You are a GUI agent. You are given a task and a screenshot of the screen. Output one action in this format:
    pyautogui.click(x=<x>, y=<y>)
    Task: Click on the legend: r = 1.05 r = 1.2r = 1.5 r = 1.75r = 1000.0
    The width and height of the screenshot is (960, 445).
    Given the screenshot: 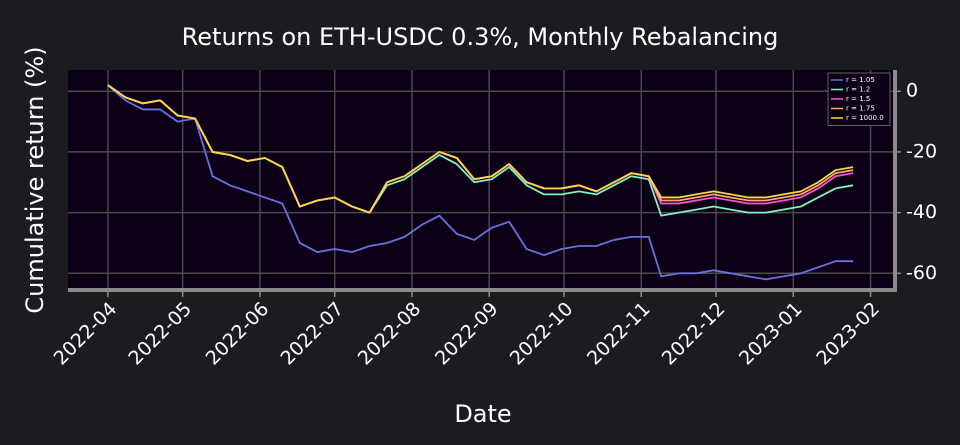 What is the action you would take?
    pyautogui.click(x=859, y=99)
    